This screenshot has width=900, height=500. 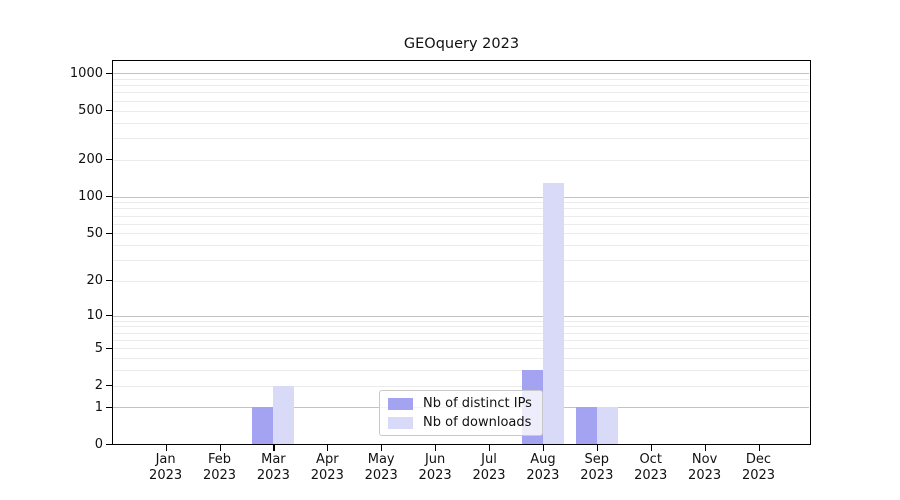 What do you see at coordinates (705, 467) in the screenshot?
I see `x-tick-label: Nov 2023` at bounding box center [705, 467].